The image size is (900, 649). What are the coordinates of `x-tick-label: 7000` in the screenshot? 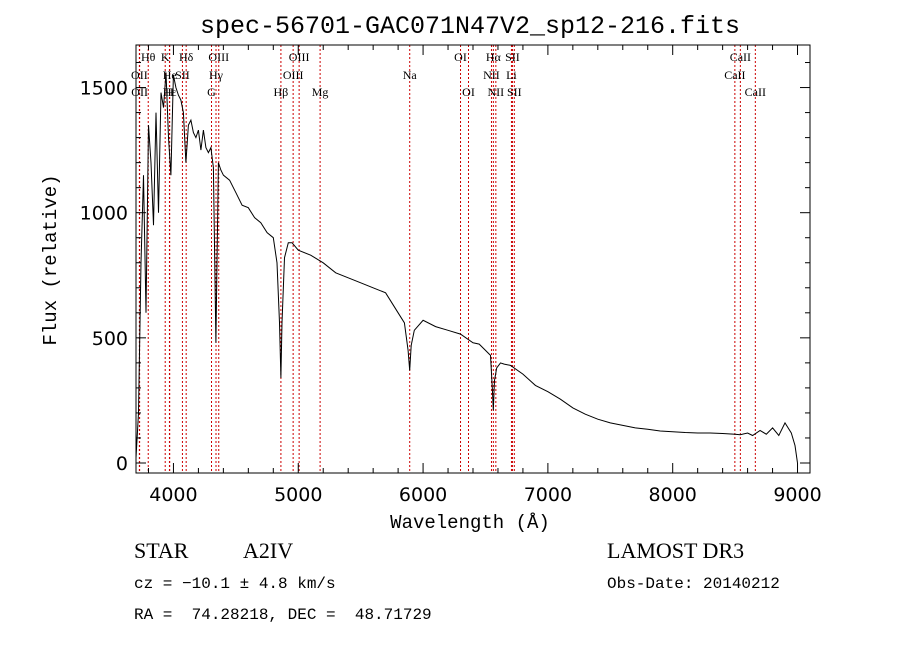 It's located at (548, 495).